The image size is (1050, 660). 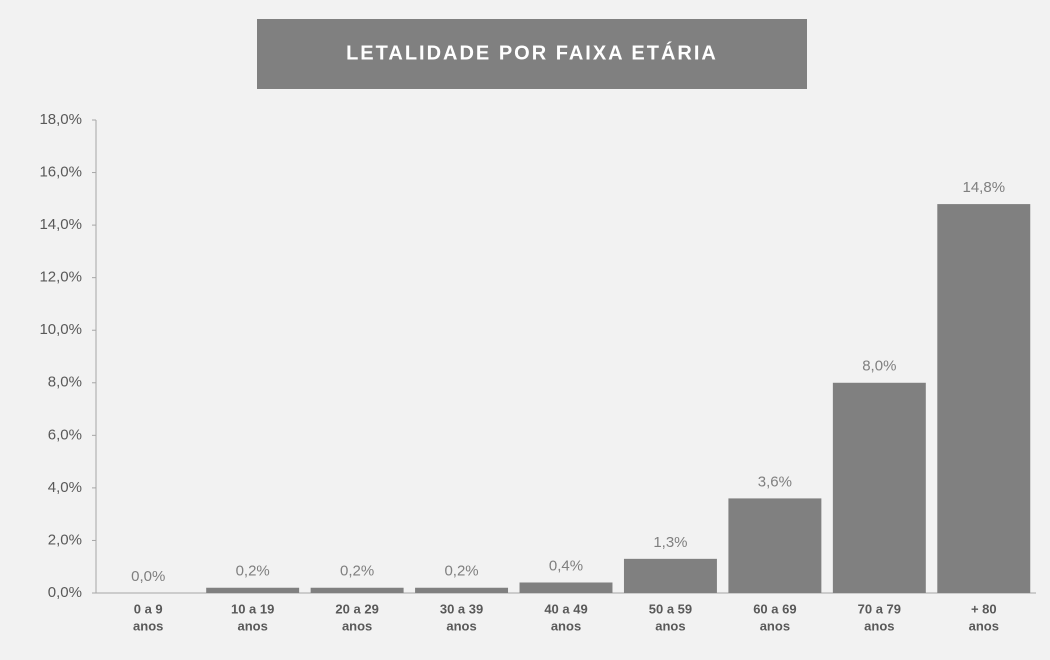 What do you see at coordinates (65, 592) in the screenshot?
I see `y-tick-label: 0,0%` at bounding box center [65, 592].